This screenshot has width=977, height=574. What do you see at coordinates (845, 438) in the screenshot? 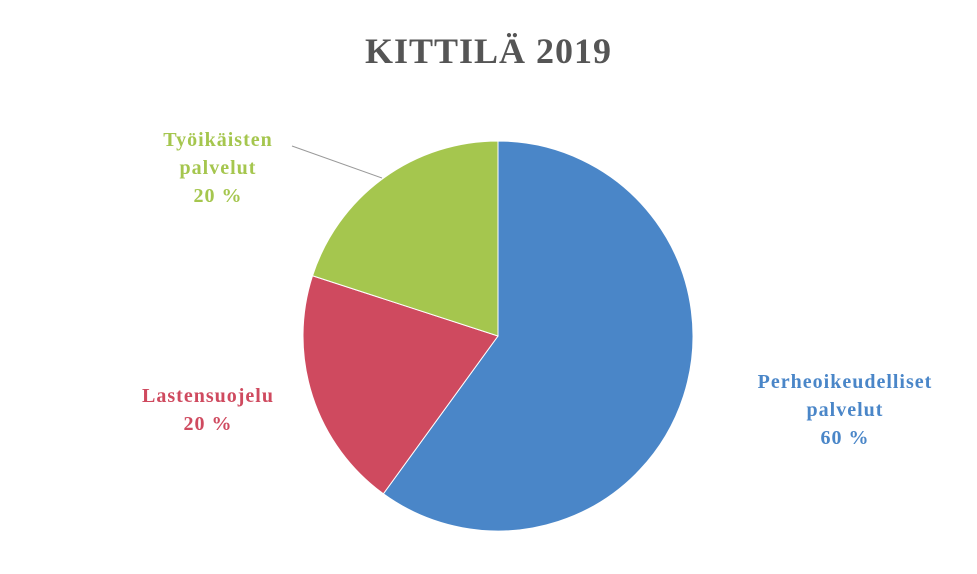
I see `value-label: 60 %` at bounding box center [845, 438].